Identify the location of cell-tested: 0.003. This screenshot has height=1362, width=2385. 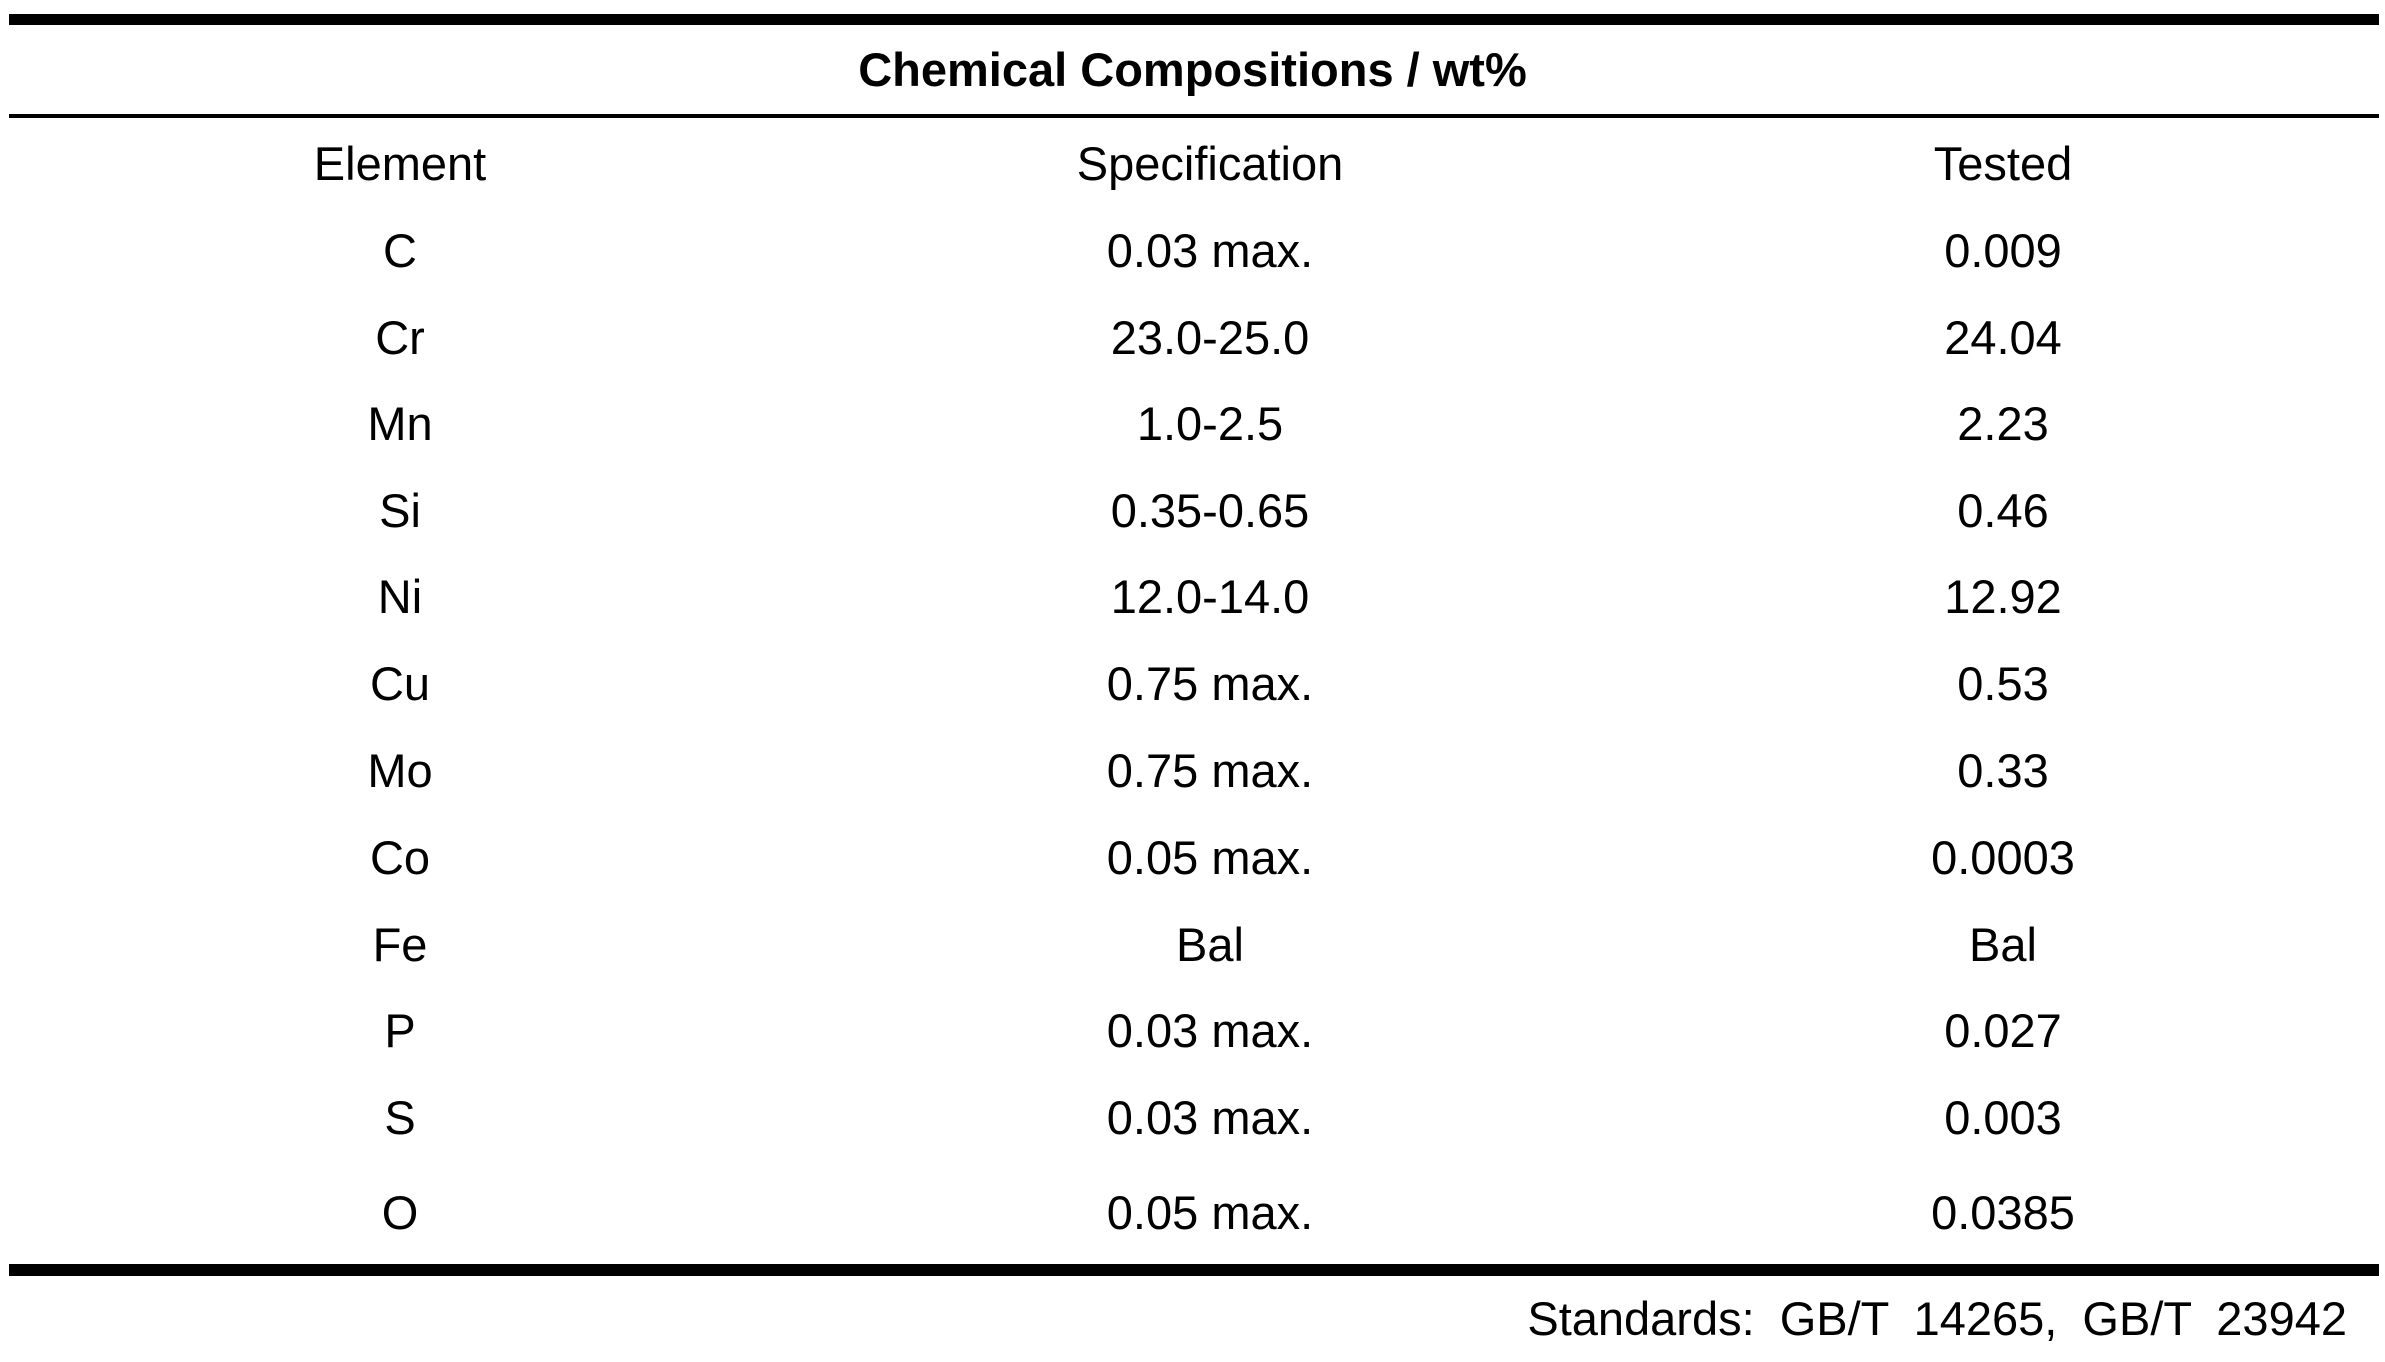
(2003, 1117).